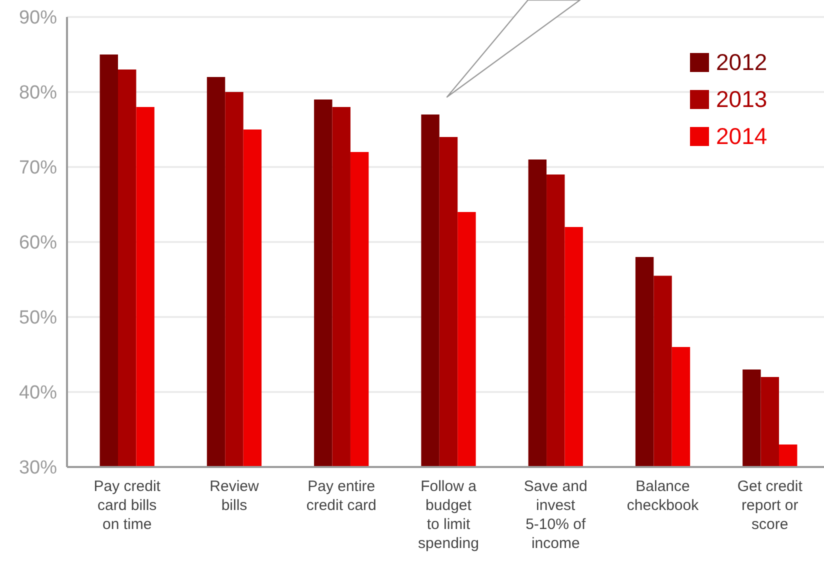  What do you see at coordinates (742, 99) in the screenshot?
I see `legend-label: 2013` at bounding box center [742, 99].